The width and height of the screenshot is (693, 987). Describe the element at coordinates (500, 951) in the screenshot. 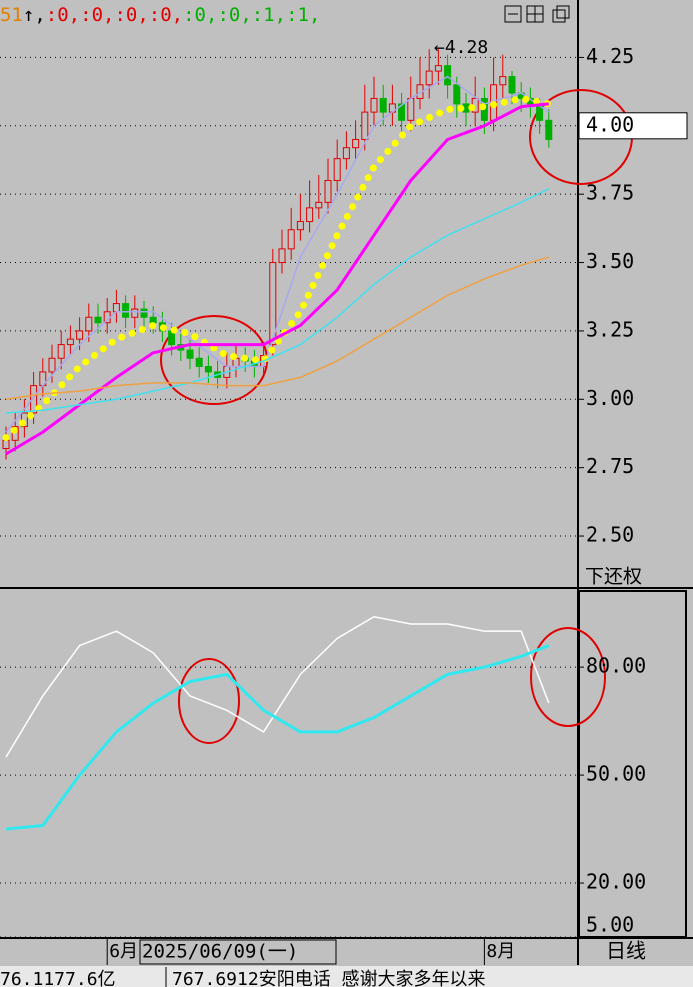

I see `month-label: 8月` at that location.